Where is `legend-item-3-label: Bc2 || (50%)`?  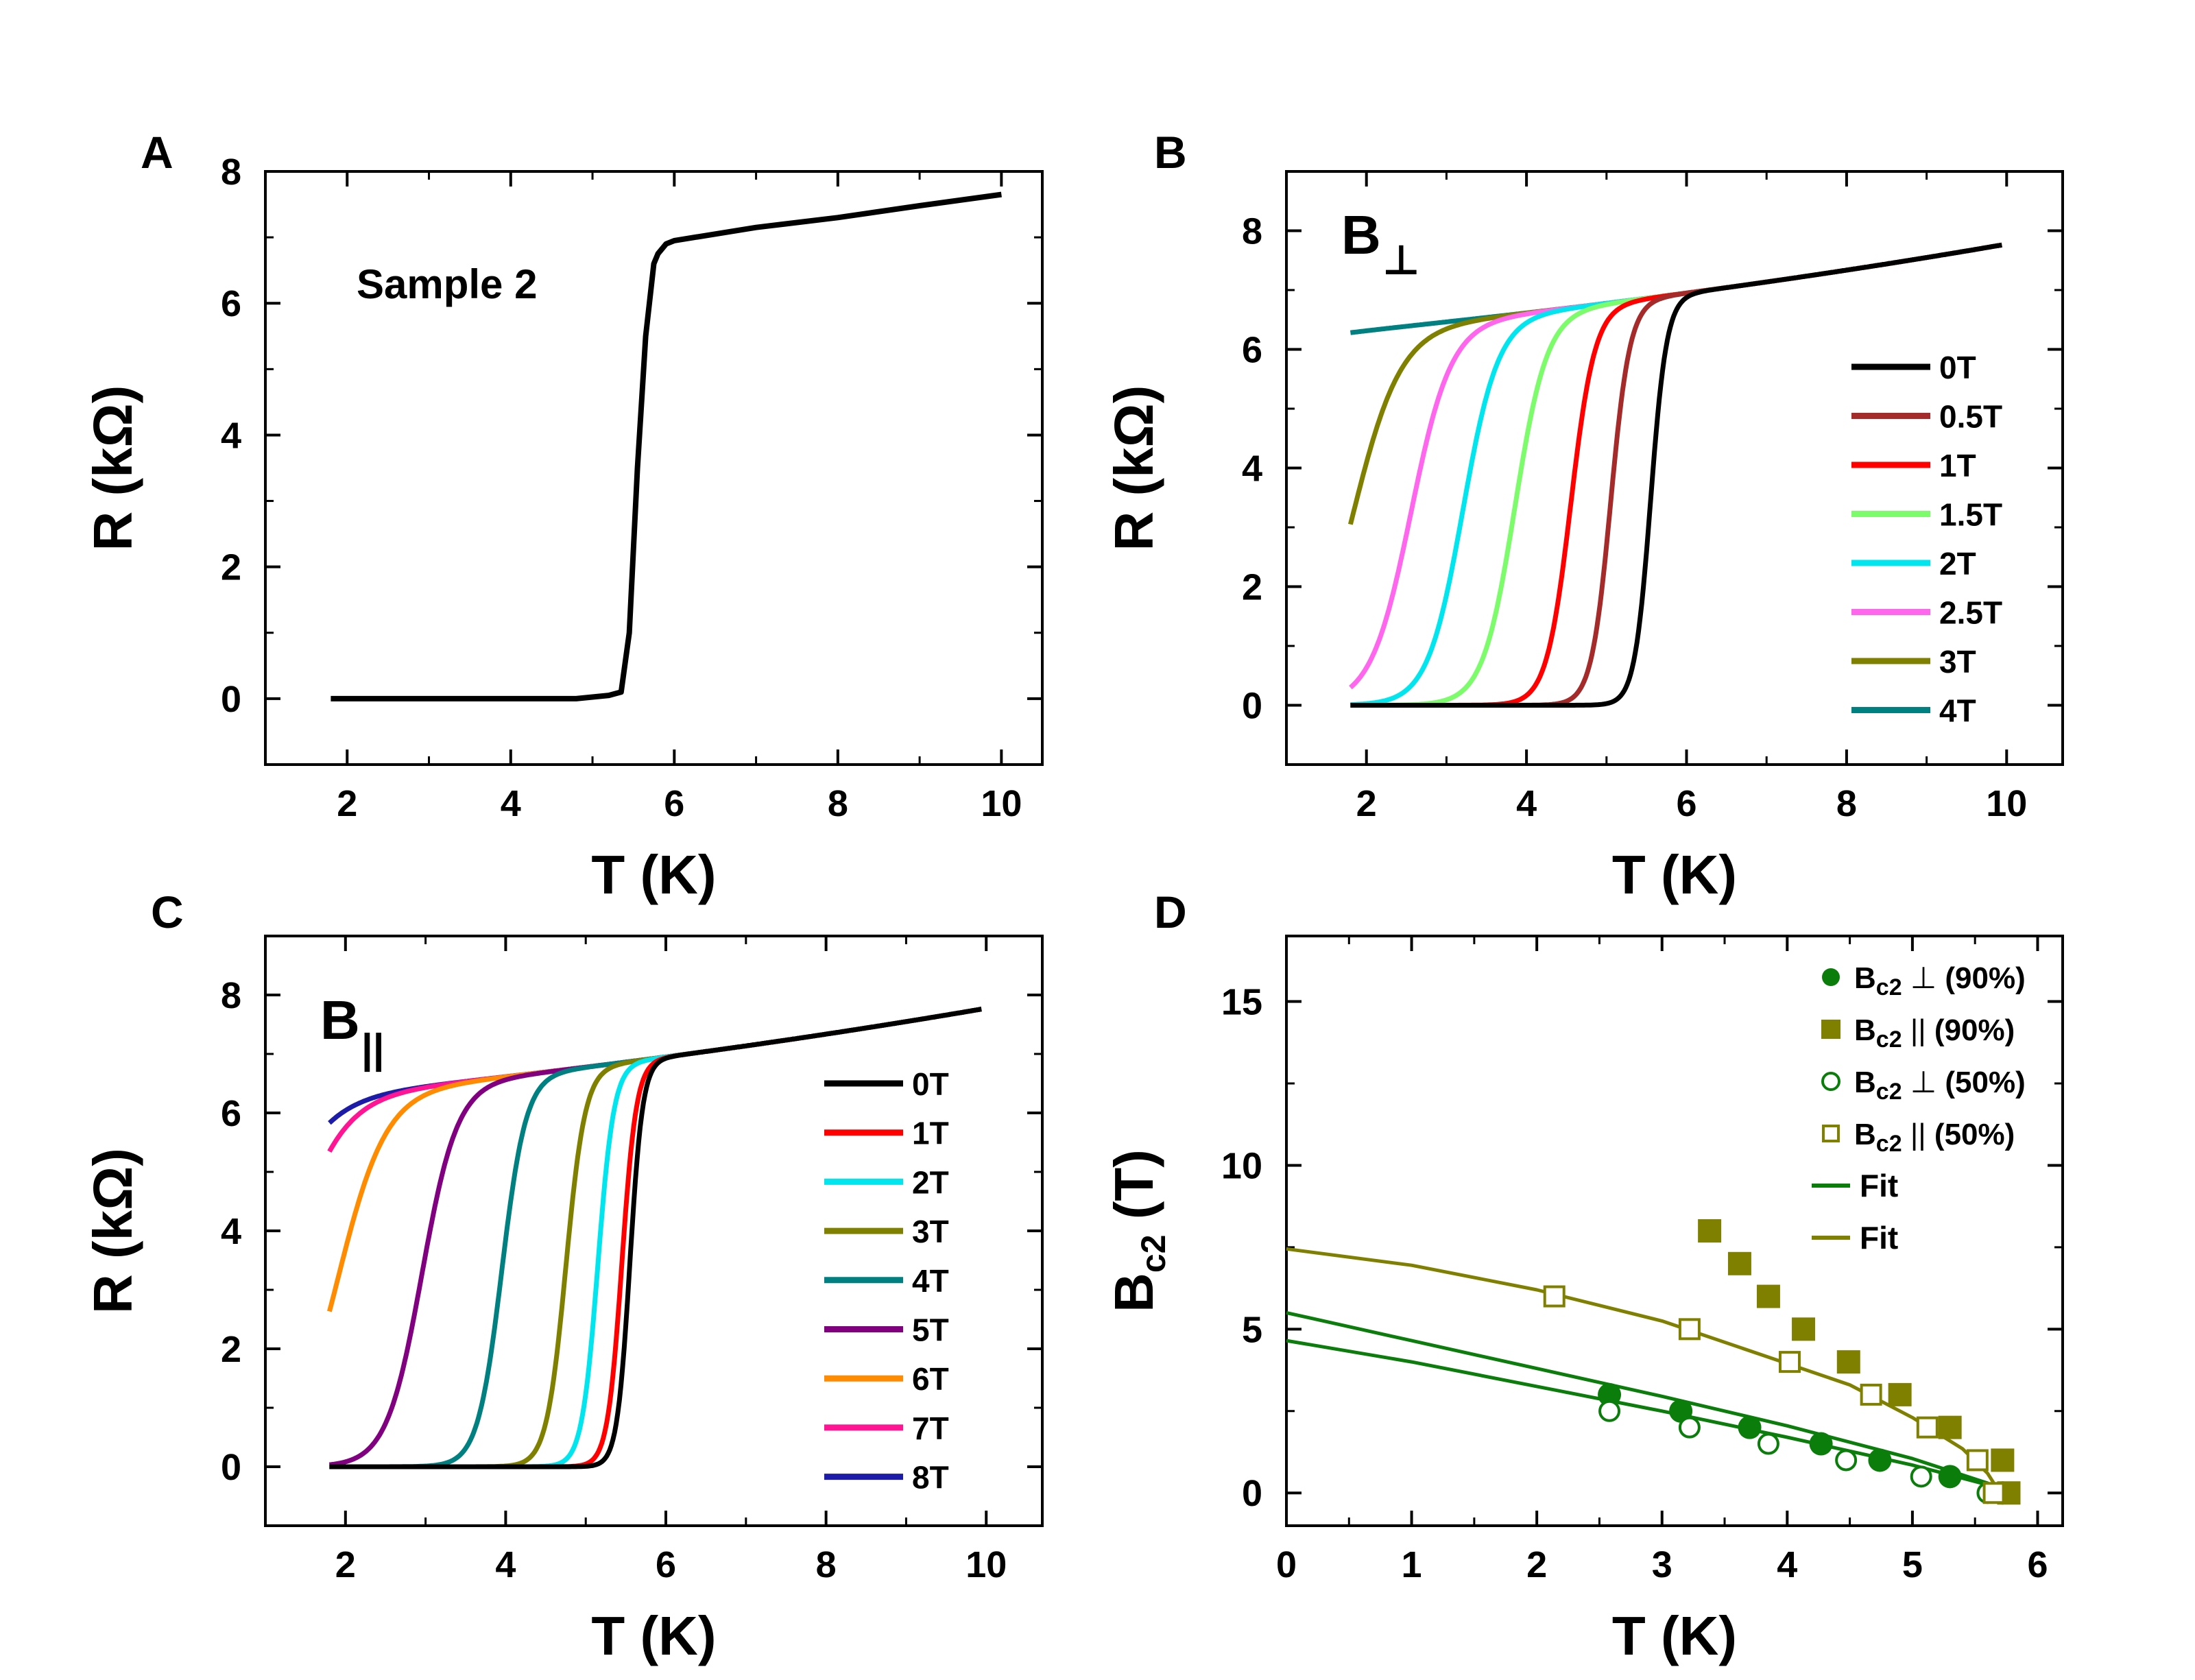
legend-item-3-label: Bc2 || (50%) is located at coordinates (1934, 1137).